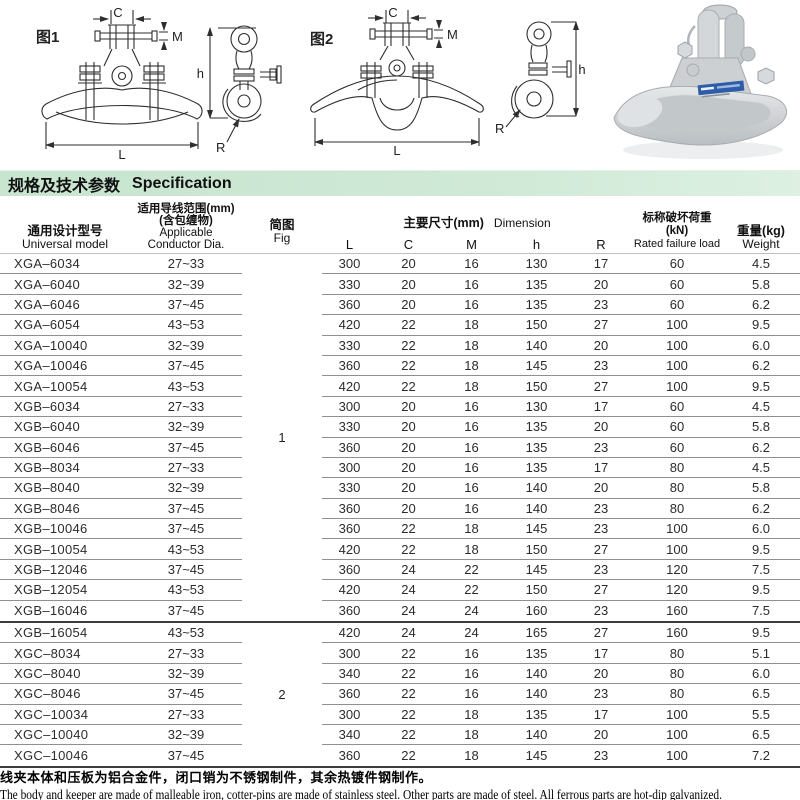 Image resolution: width=800 pixels, height=800 pixels. What do you see at coordinates (400, 427) in the screenshot?
I see `table-row: XGB–6040 32~39 330 20 16 135 20 60 5.8` at bounding box center [400, 427].